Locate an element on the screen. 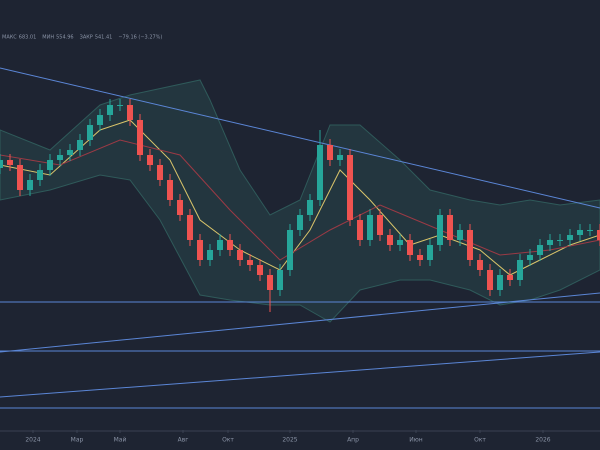 The width and height of the screenshot is (600, 450). header-label: МАКС is located at coordinates (9, 38).